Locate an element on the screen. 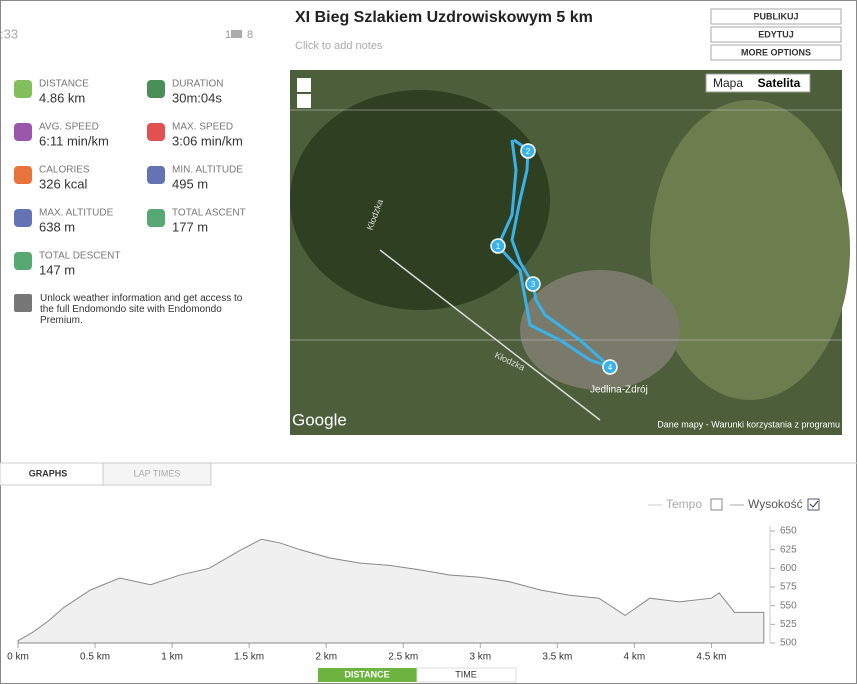 This screenshot has height=684, width=857. stat-value: 30m:04s is located at coordinates (197, 97).